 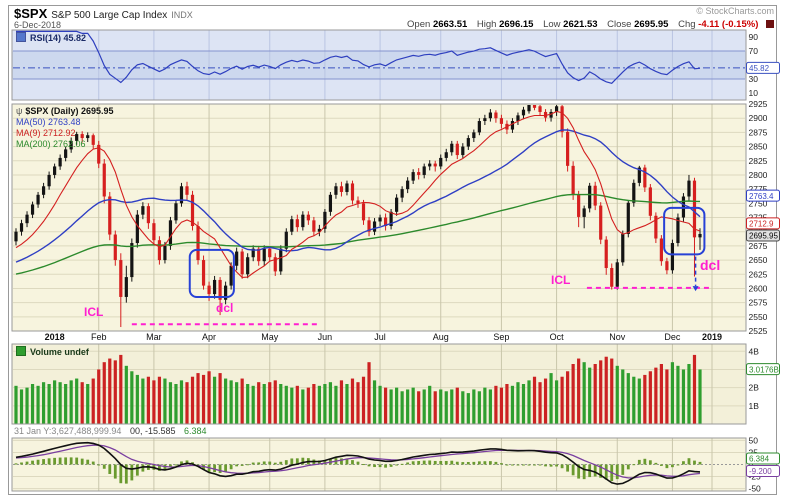 I want to click on svg-text: Nov, so click(x=617, y=337).